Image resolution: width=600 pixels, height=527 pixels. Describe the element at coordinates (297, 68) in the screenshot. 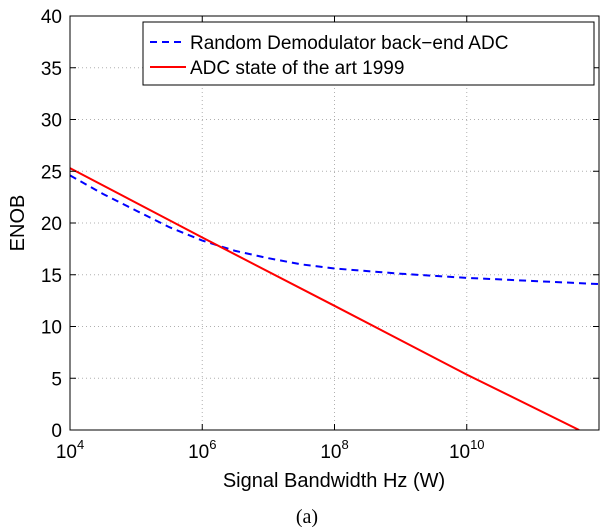

I see `legend-label-adc-state-of-art: ADC state of the art 1999` at that location.